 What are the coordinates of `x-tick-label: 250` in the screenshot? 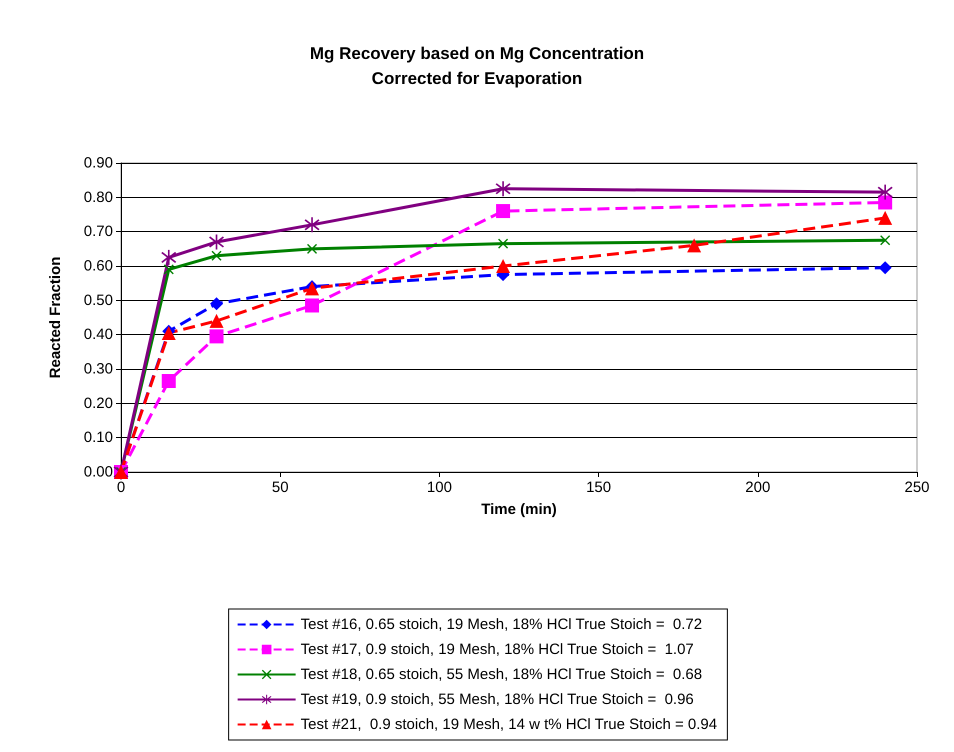 It's located at (917, 487).